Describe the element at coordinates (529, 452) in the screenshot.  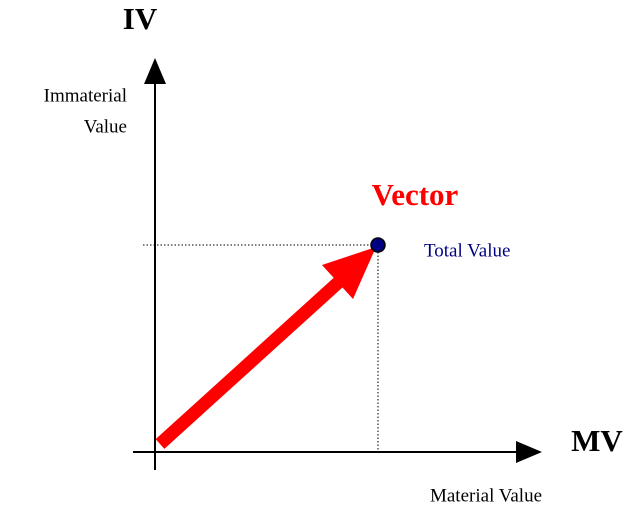
I see `x-axis-arrowhead` at that location.